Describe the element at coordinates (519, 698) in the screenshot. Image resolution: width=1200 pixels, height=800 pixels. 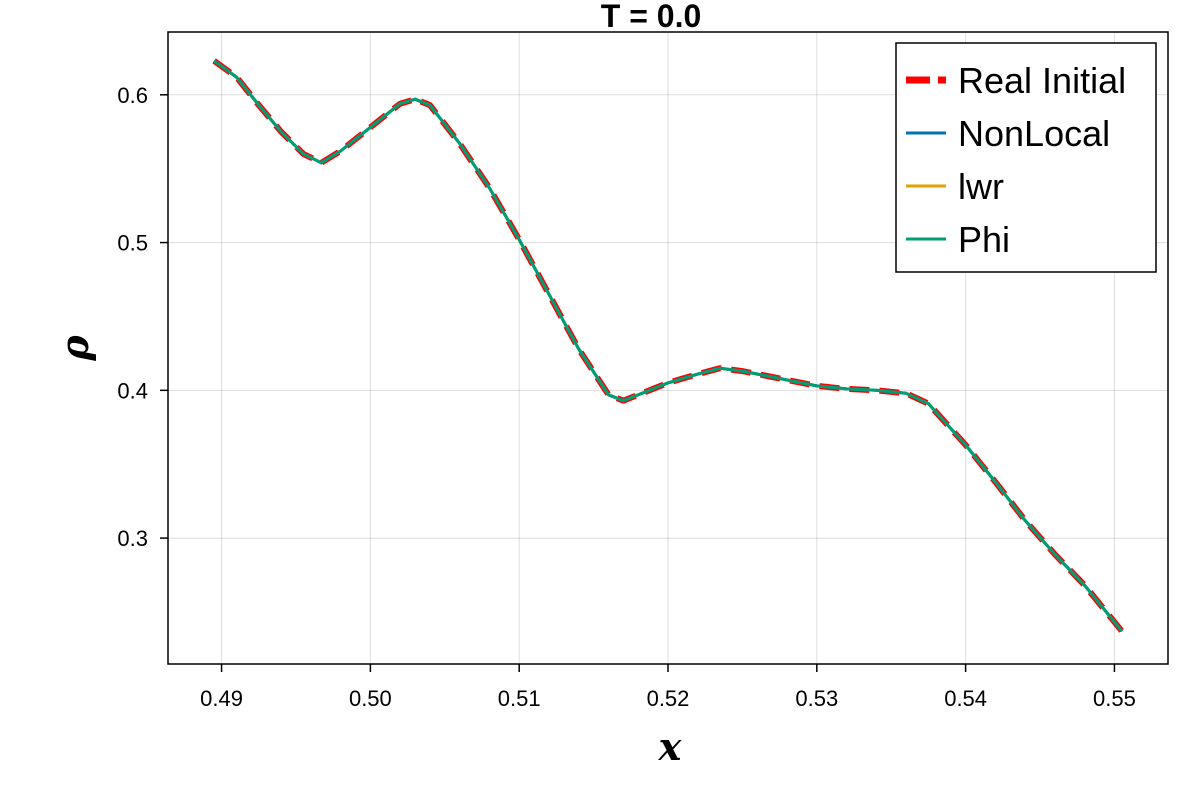
I see `x-tick-label: 0.51` at that location.